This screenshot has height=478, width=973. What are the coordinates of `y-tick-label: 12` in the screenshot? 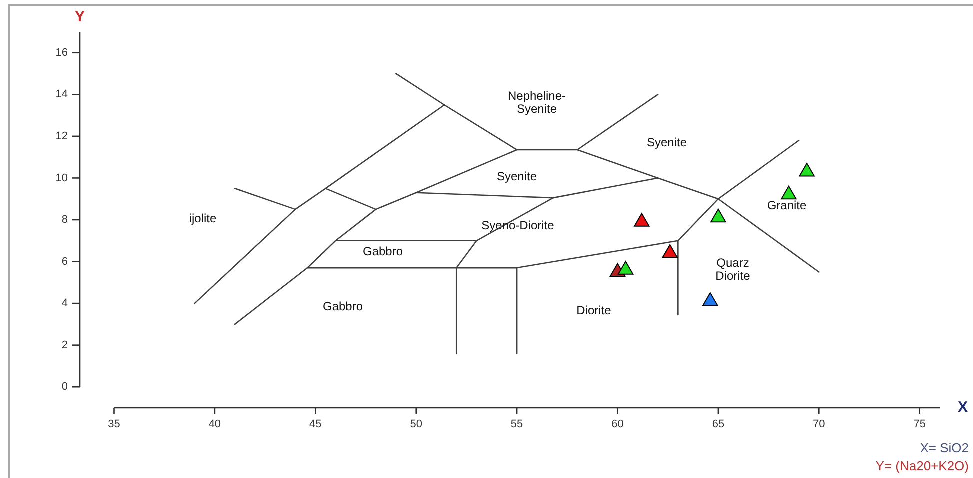 It's located at (62, 136).